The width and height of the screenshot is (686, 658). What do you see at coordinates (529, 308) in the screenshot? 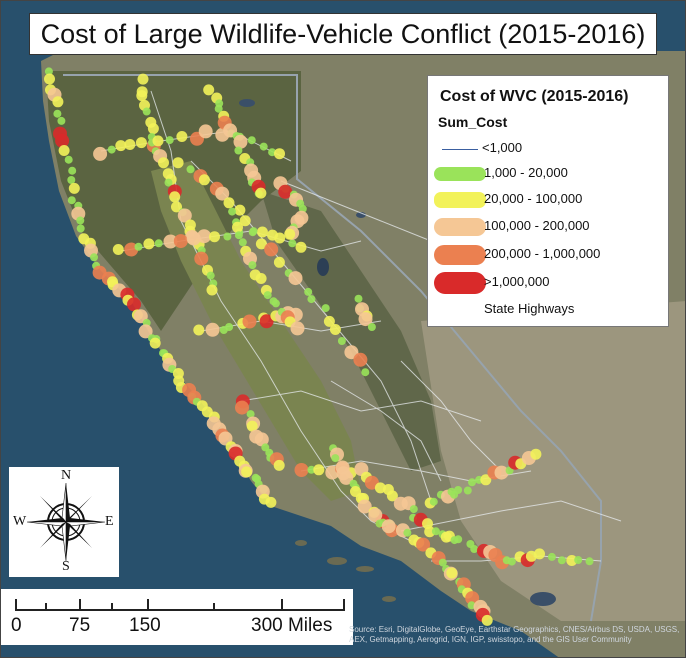
I see `legend-label: State Highways` at bounding box center [529, 308].